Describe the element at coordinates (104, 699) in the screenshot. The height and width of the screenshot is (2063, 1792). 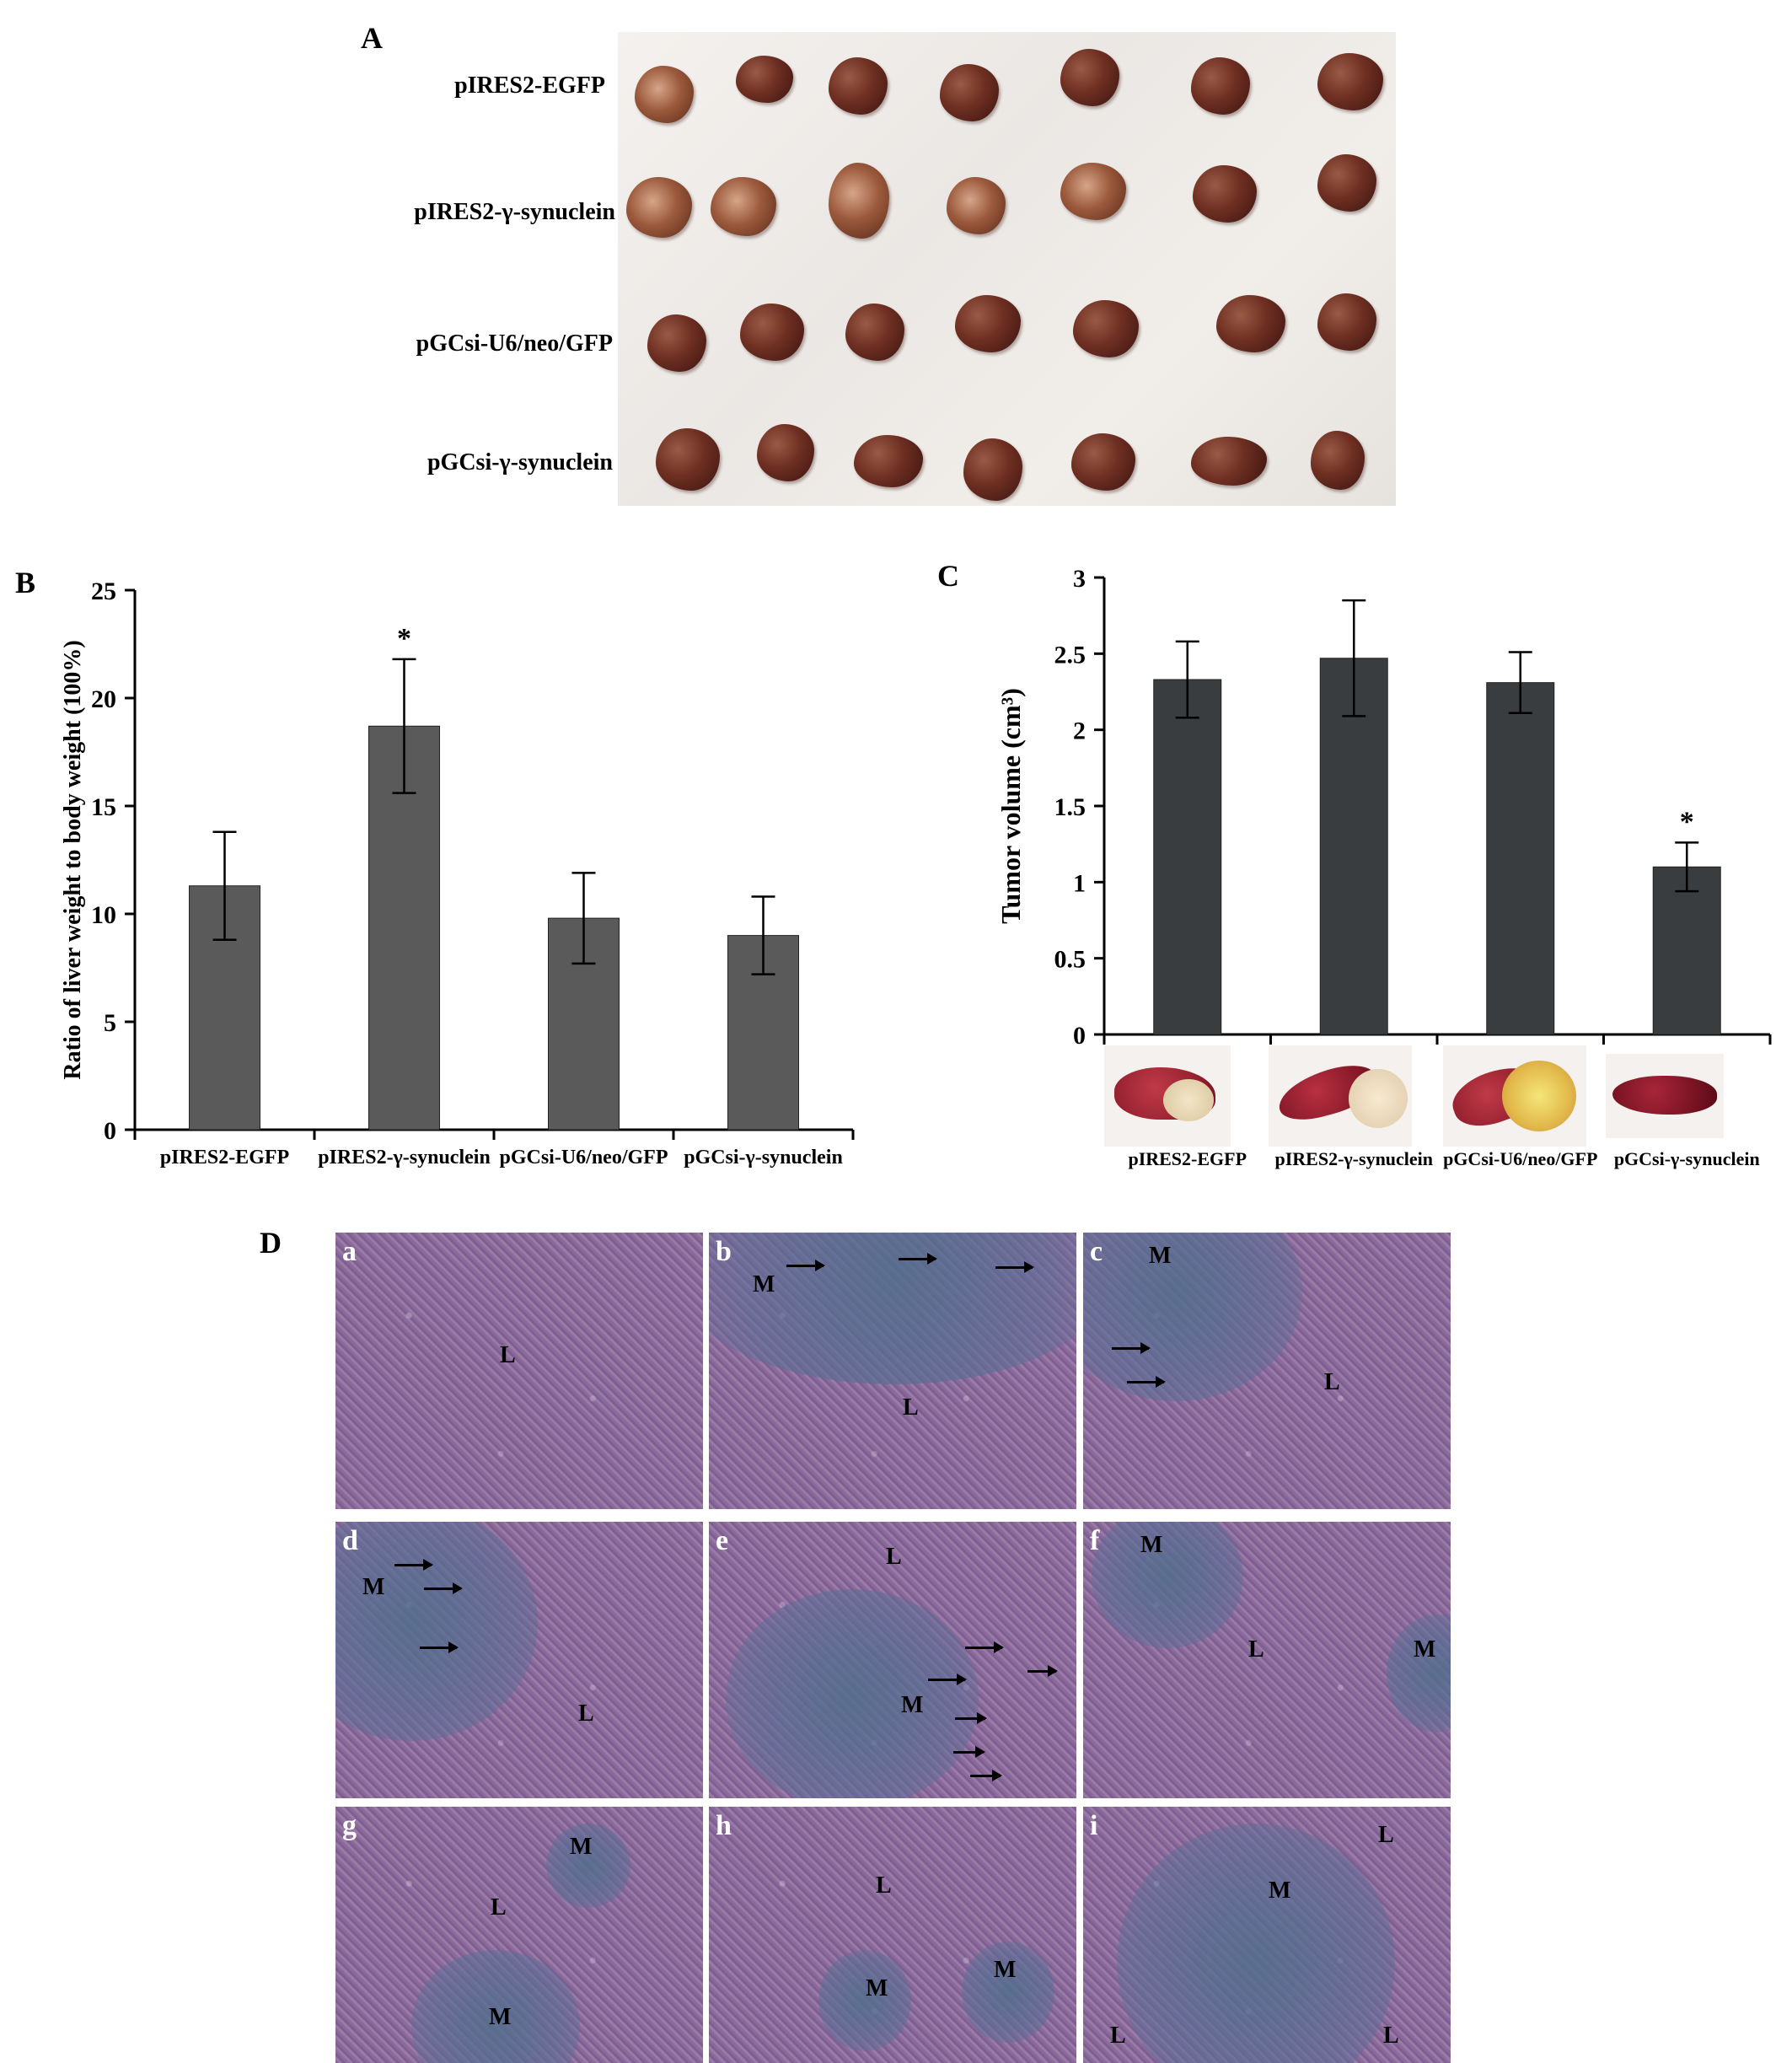
I see `y-tick-label: 20` at that location.